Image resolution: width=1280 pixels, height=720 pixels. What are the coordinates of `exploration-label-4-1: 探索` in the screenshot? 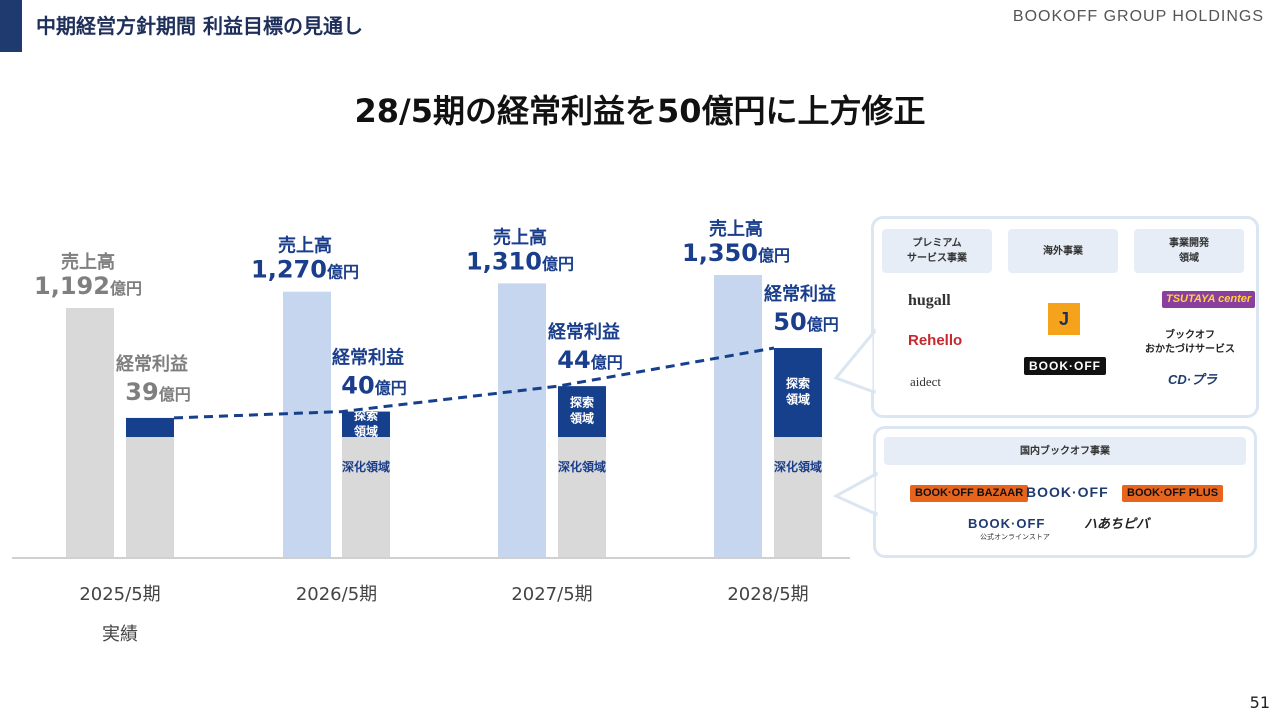 It's located at (798, 383).